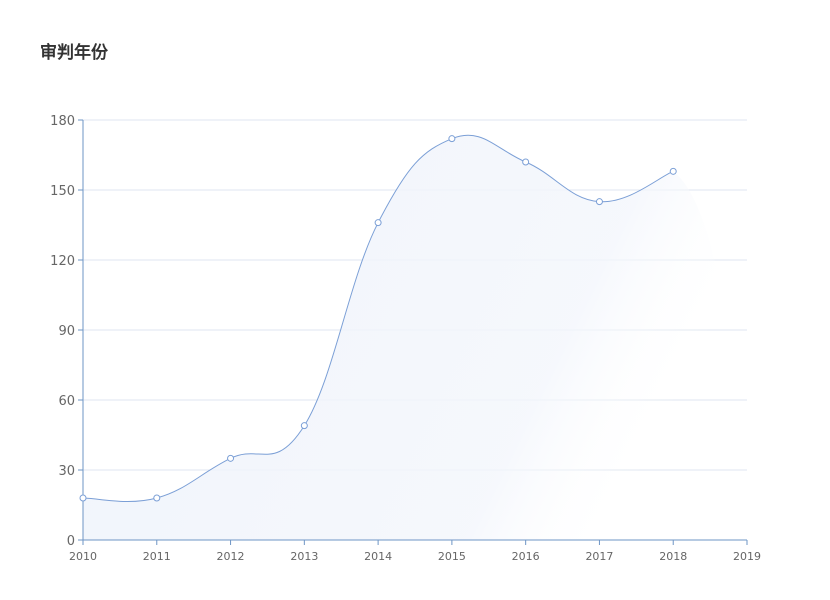 This screenshot has width=830, height=600. I want to click on x-tick-label: 2014, so click(378, 556).